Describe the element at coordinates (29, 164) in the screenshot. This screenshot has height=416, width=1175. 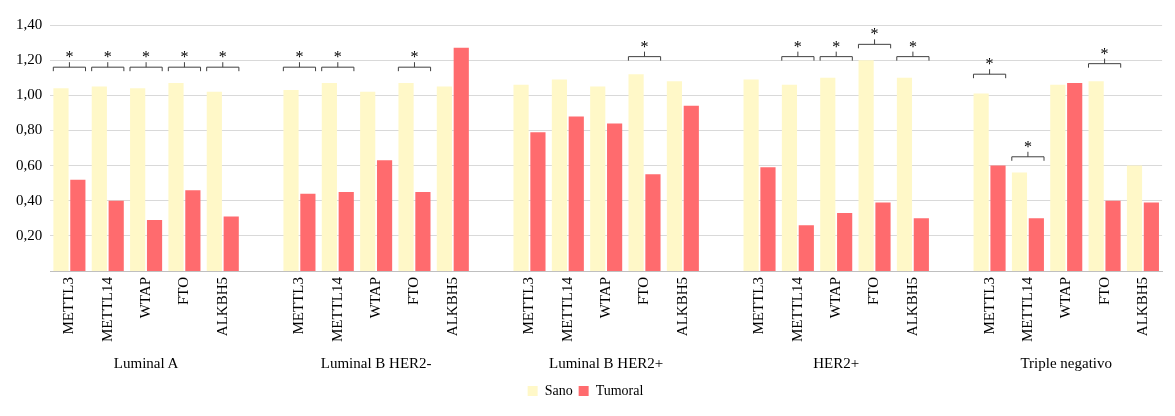
I see `y-tick-label: 0,60` at that location.